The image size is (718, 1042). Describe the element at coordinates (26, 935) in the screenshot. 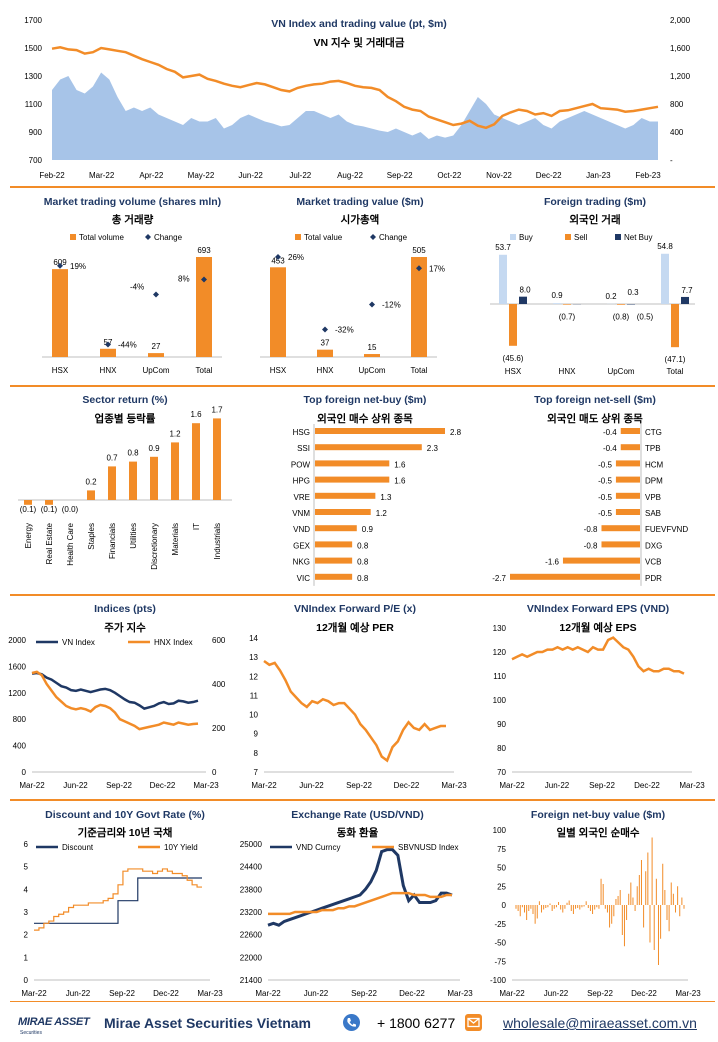

I see `y-tick: 2` at that location.